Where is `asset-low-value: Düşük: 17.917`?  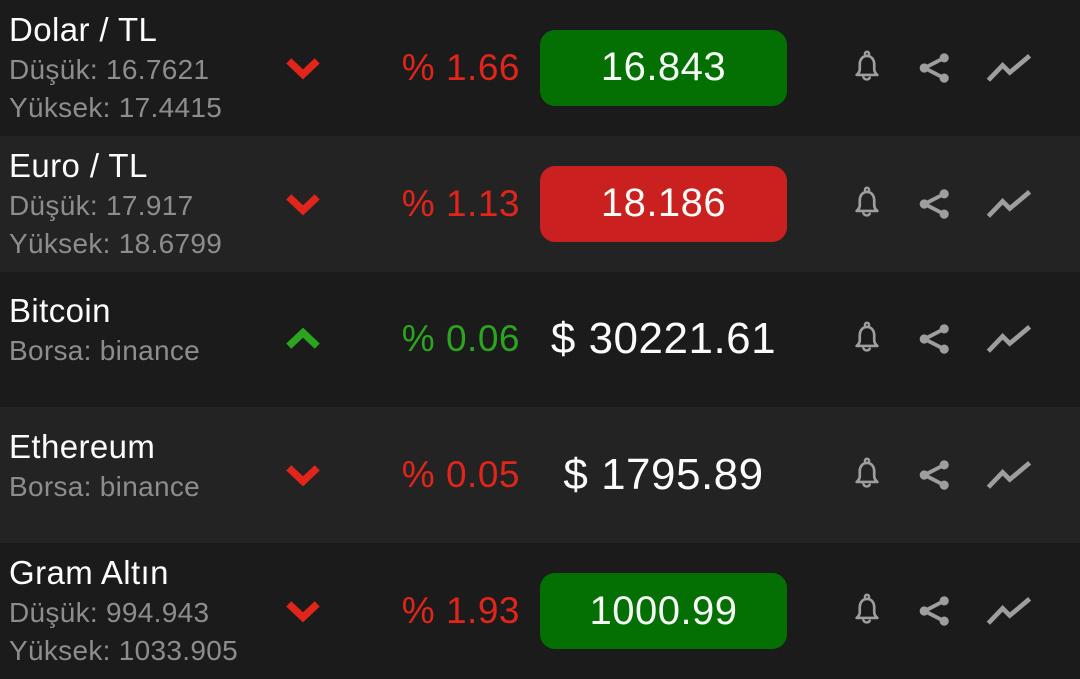
asset-low-value: Düşük: 17.917 is located at coordinates (101, 205).